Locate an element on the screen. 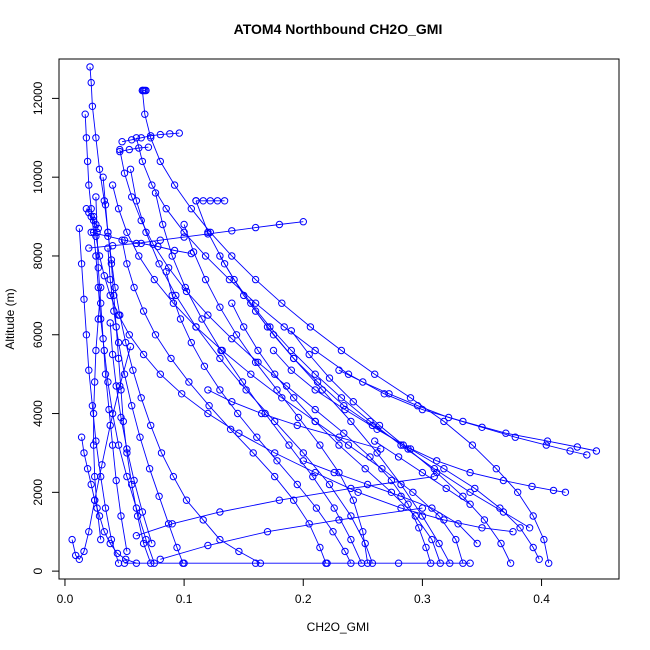 The width and height of the screenshot is (650, 650). y-tick-label: 0 is located at coordinates (38, 570).